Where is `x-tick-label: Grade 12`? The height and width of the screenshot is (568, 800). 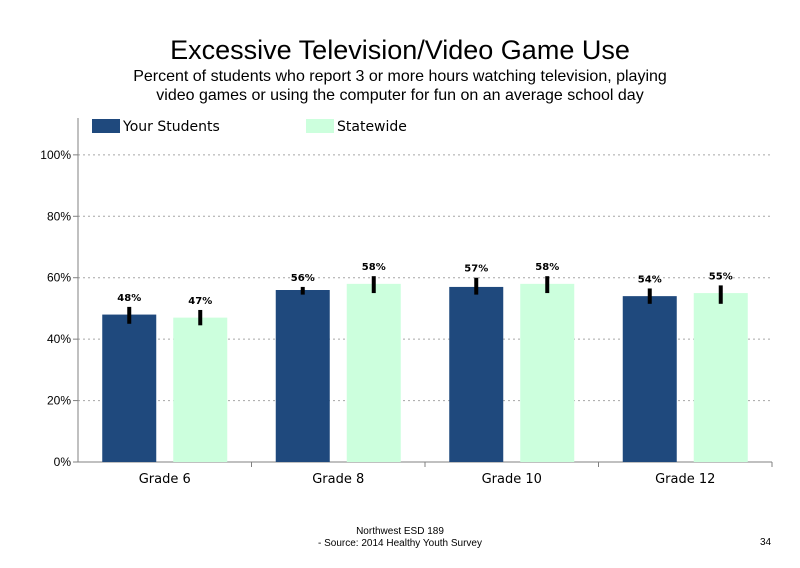
x-tick-label: Grade 12 is located at coordinates (685, 479).